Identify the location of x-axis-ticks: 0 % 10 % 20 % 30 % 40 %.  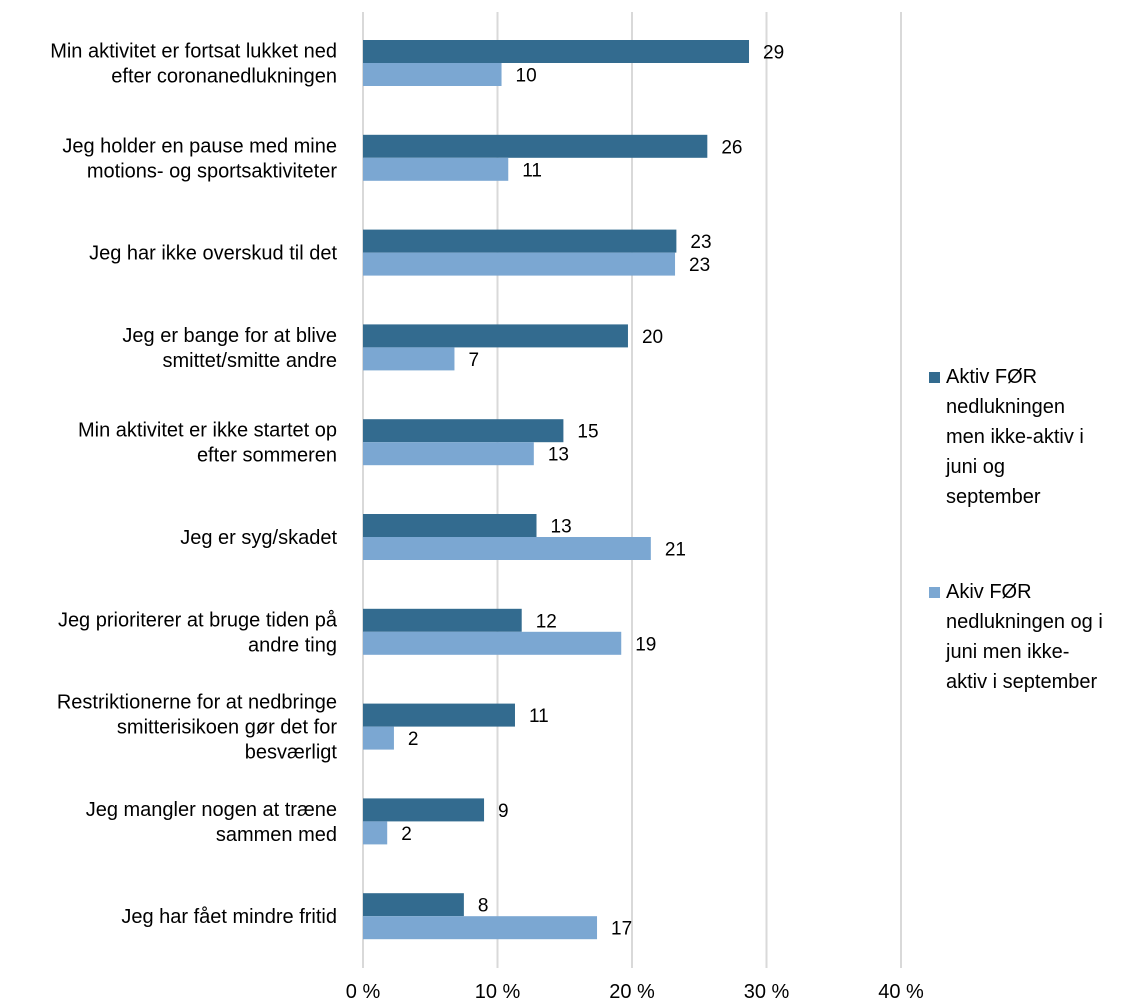
(635, 991).